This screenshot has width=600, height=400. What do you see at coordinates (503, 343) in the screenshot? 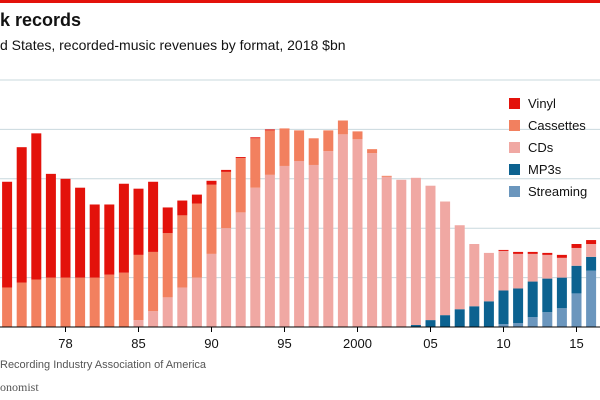
I see `x-tick-label-2010: 10` at bounding box center [503, 343].